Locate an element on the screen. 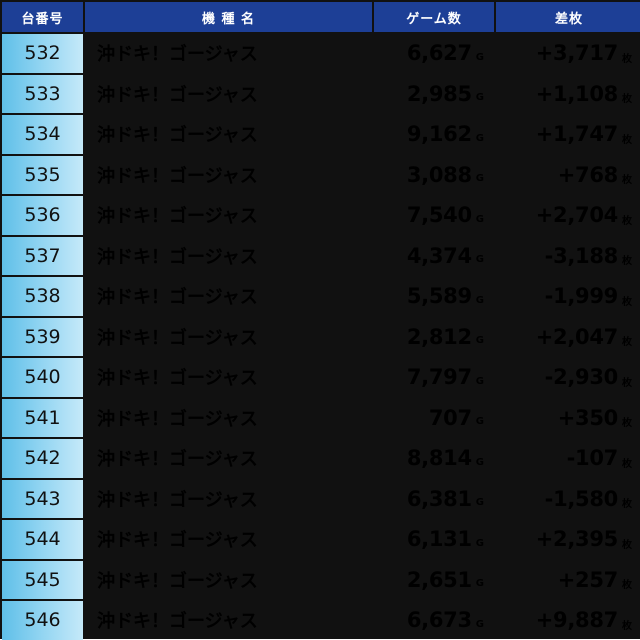 The image size is (640, 640). game-count-cell: 8,814 G is located at coordinates (434, 458).